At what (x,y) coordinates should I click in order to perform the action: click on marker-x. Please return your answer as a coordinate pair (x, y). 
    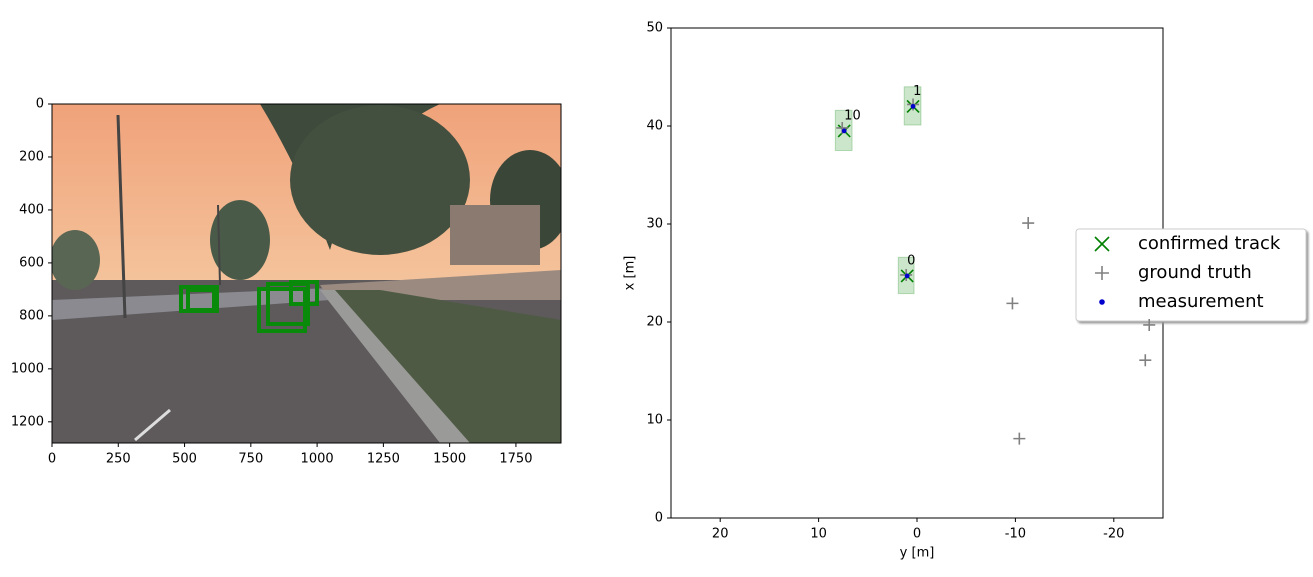
    Looking at the image, I should click on (1102, 244).